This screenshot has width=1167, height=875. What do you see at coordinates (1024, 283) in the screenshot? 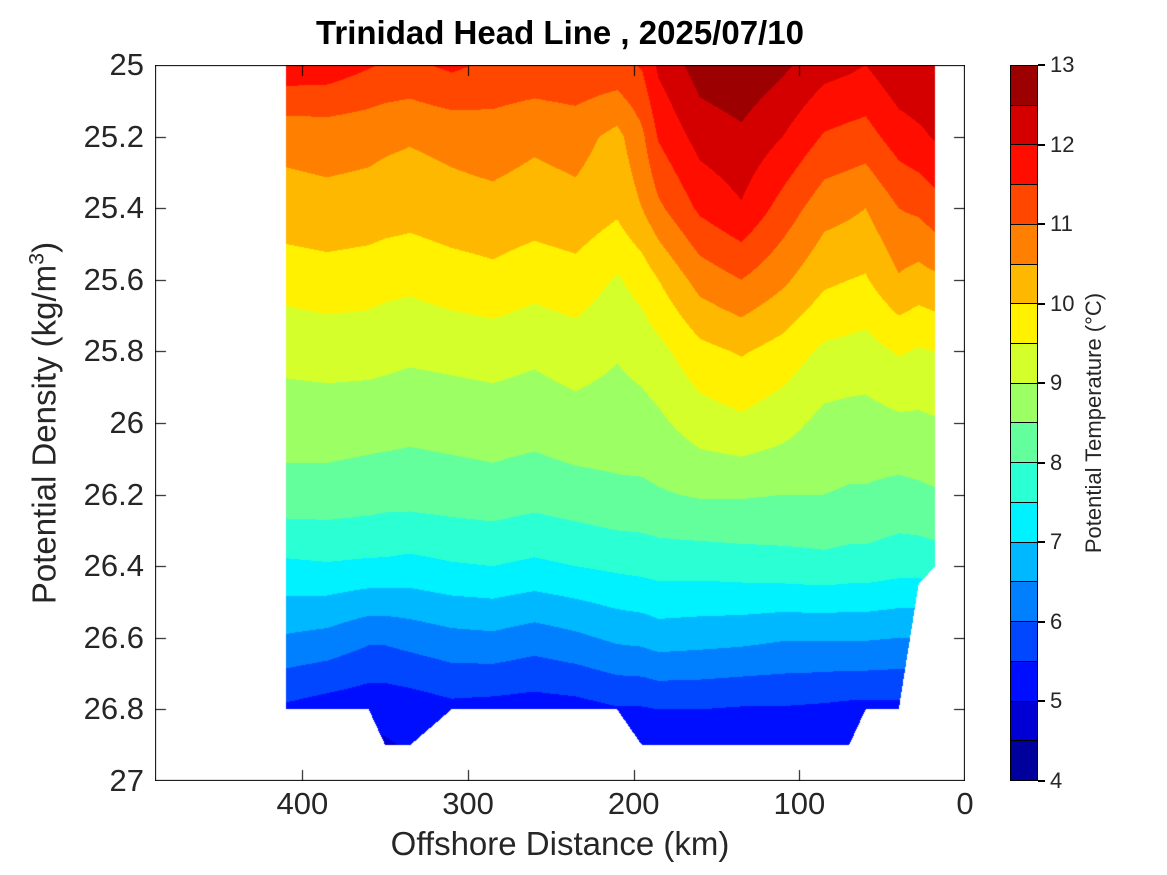
I see `colorbar-segment-10-10.5` at bounding box center [1024, 283].